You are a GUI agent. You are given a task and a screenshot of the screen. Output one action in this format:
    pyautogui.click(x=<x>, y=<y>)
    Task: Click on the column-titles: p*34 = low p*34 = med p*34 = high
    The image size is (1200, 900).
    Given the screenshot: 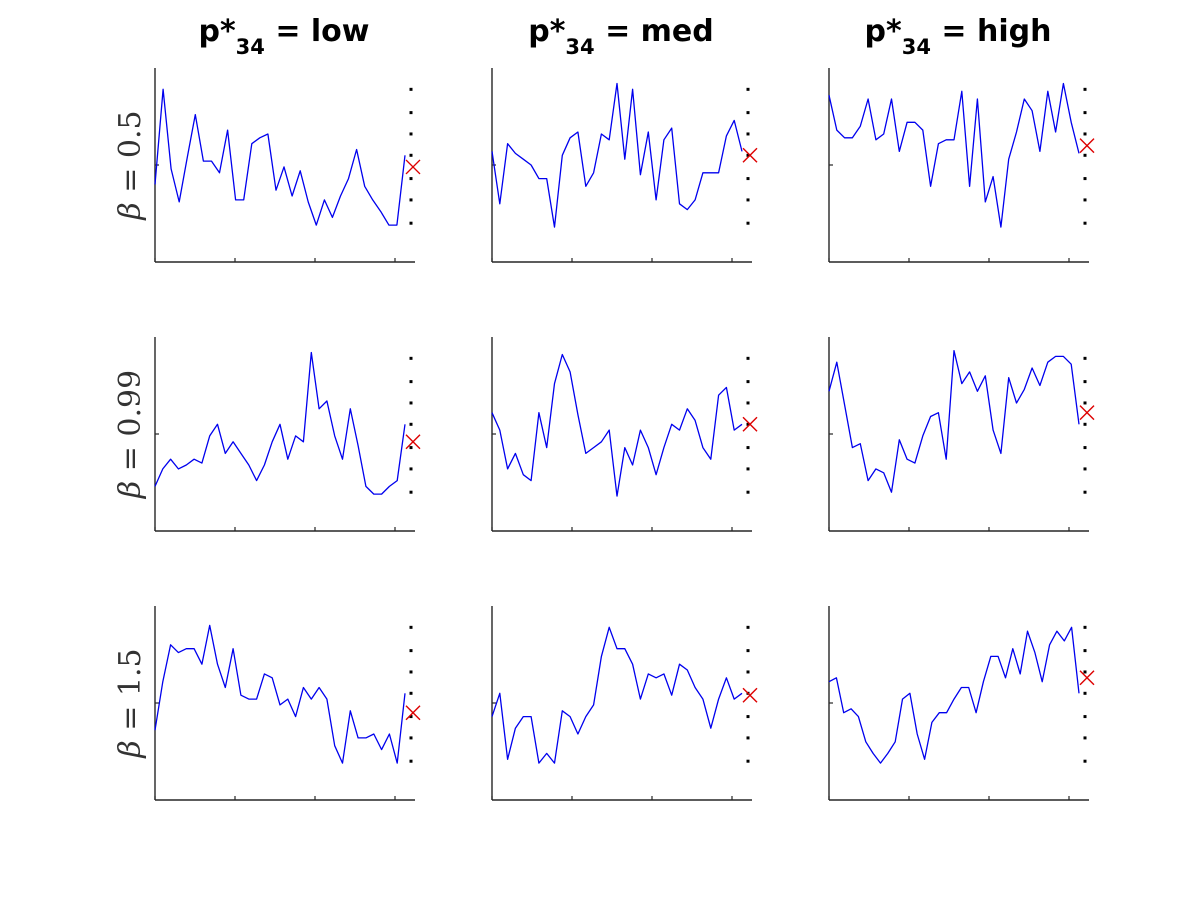 What is the action you would take?
    pyautogui.click(x=624, y=36)
    